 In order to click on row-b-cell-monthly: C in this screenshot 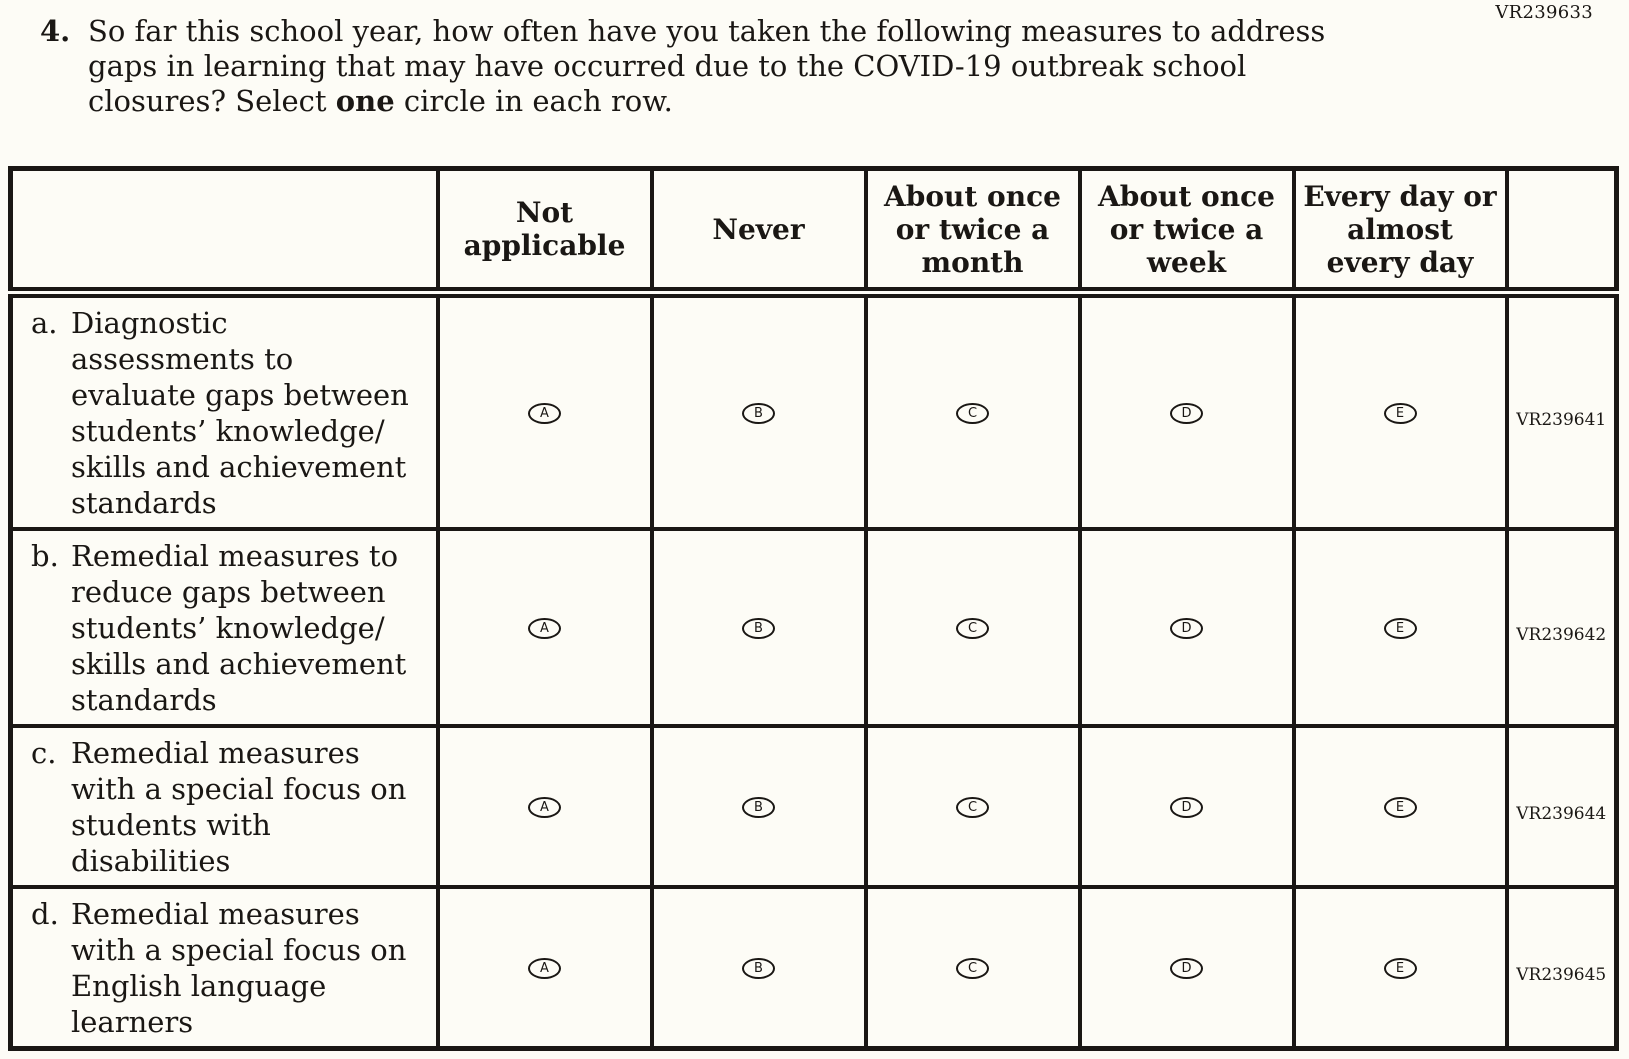, I will do `click(972, 627)`.